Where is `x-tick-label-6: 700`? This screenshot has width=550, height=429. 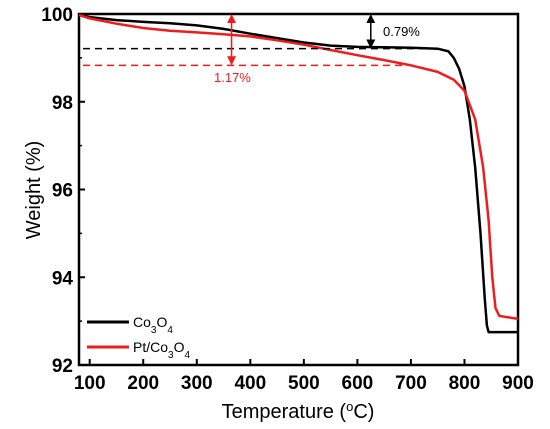
x-tick-label-6: 700 is located at coordinates (411, 383).